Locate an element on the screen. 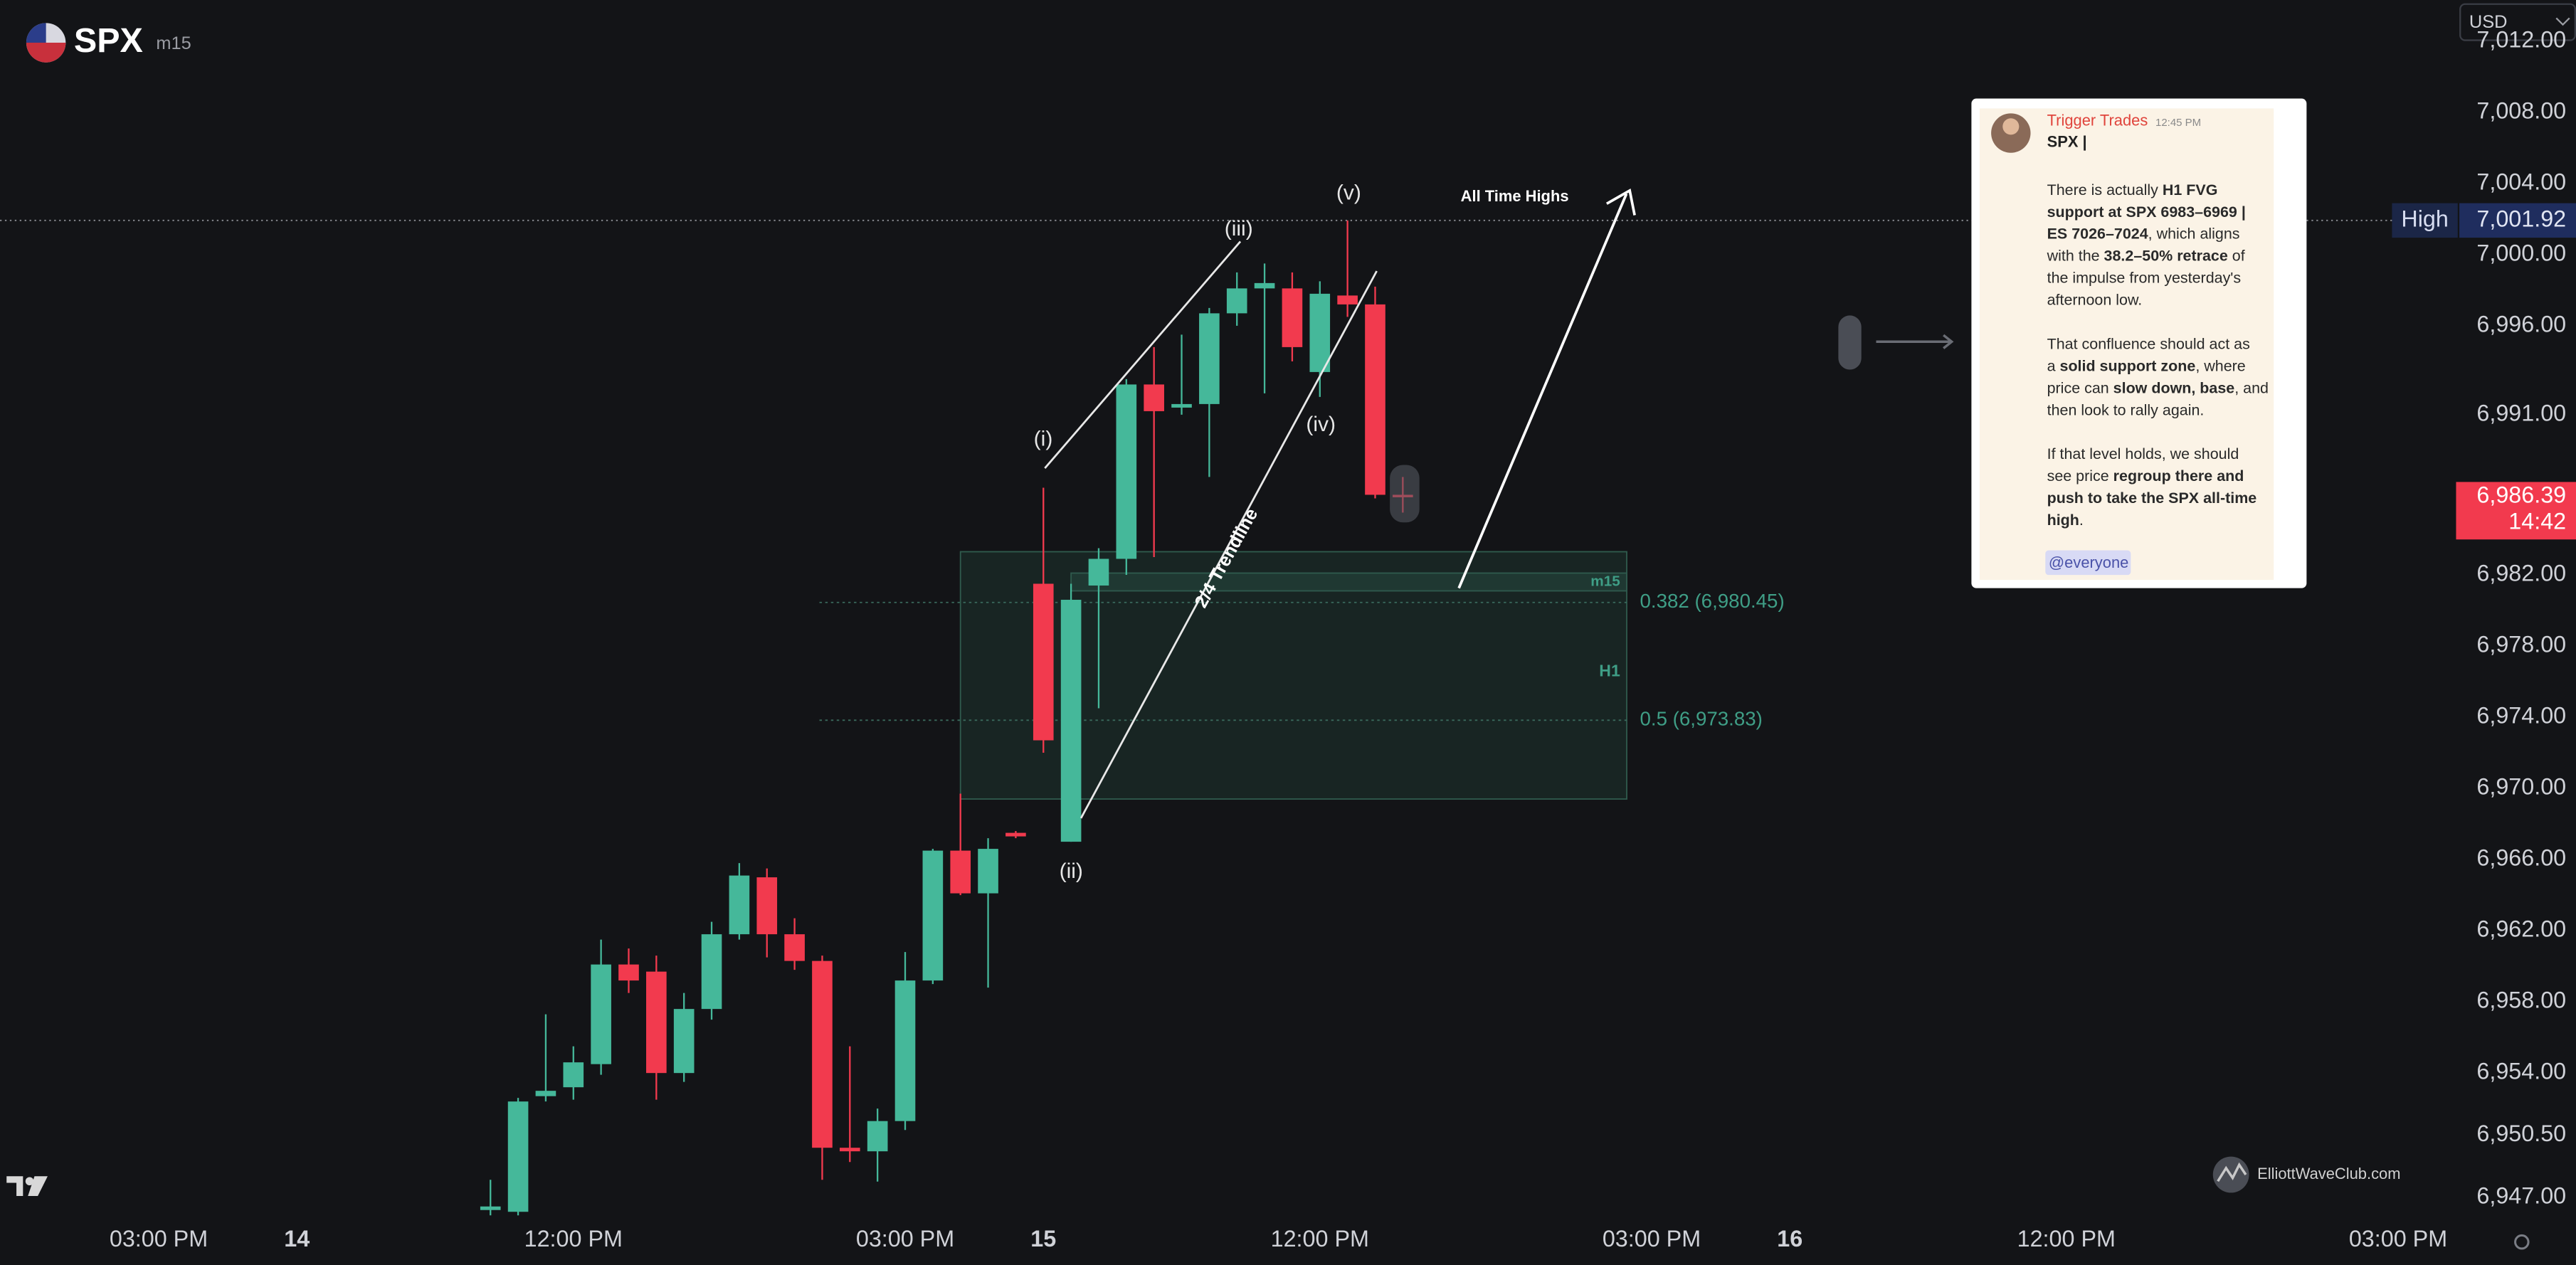  message-line: with the 38.2–50% retrace of is located at coordinates (2146, 256).